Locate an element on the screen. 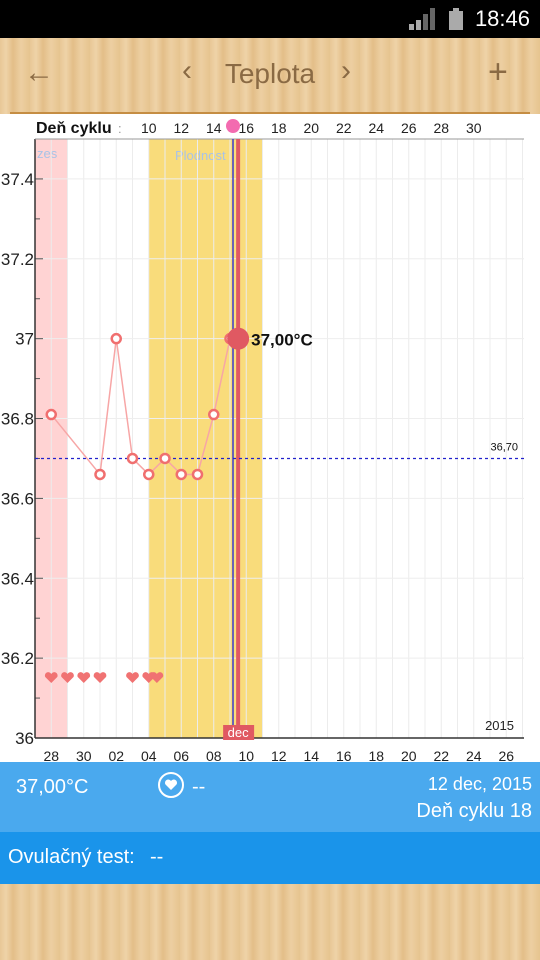 The image size is (540, 960). fertile-label: Plodnost is located at coordinates (200, 155).